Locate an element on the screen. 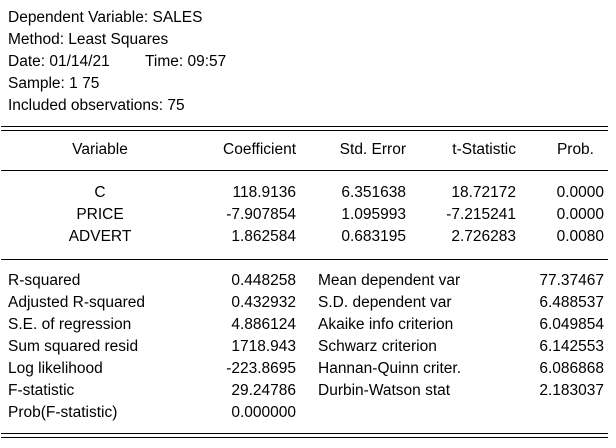 The width and height of the screenshot is (616, 448). prob-value: 0.0080 is located at coordinates (580, 236).